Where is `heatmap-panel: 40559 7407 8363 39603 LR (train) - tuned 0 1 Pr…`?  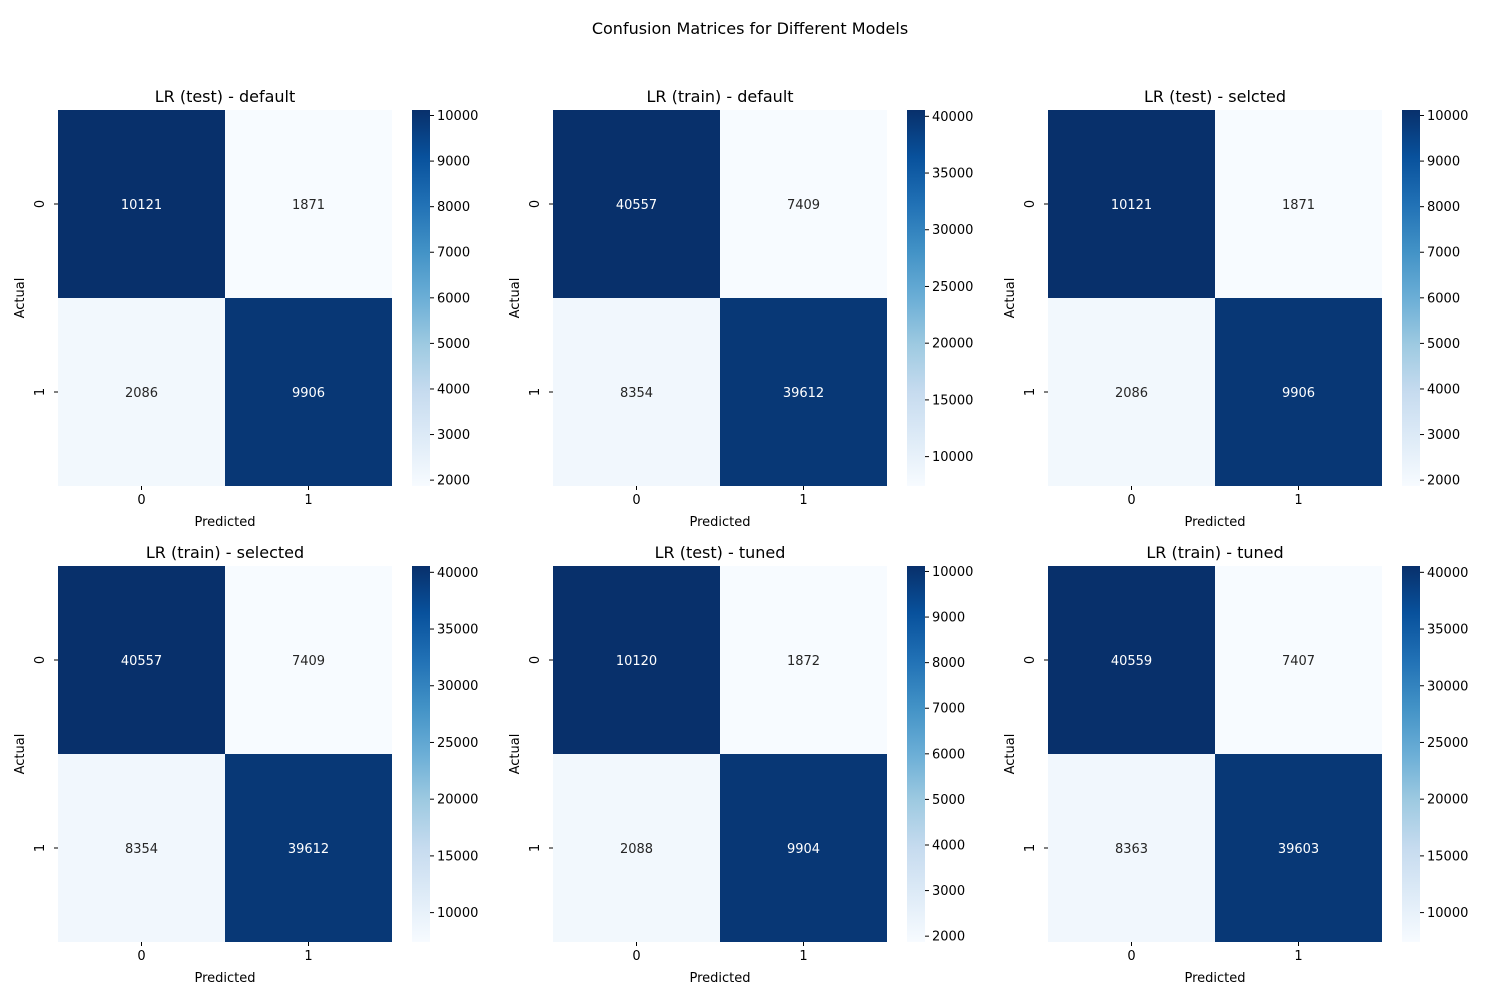
heatmap-panel: 40559 7407 8363 39603 LR (train) - tuned 0 1 Pr… is located at coordinates (1235, 764).